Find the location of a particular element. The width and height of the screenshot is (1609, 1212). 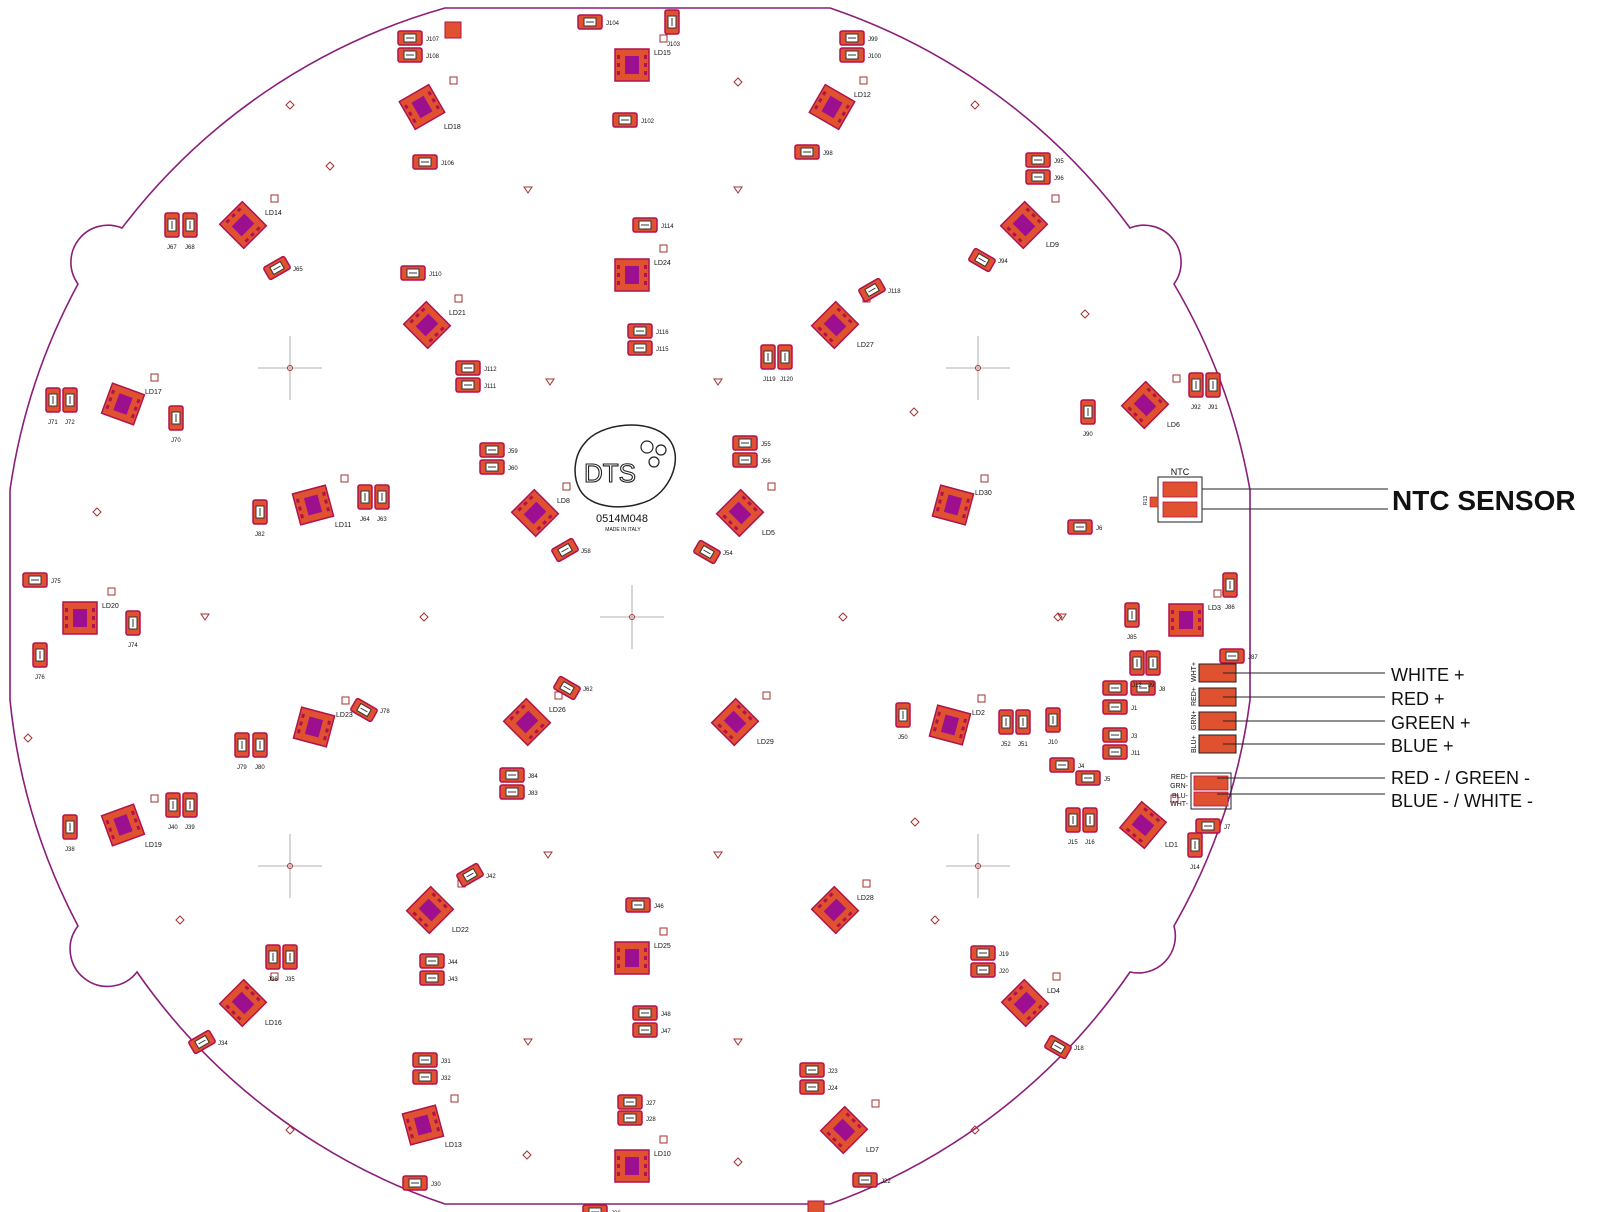

jumper-j74 is located at coordinates (133, 623).